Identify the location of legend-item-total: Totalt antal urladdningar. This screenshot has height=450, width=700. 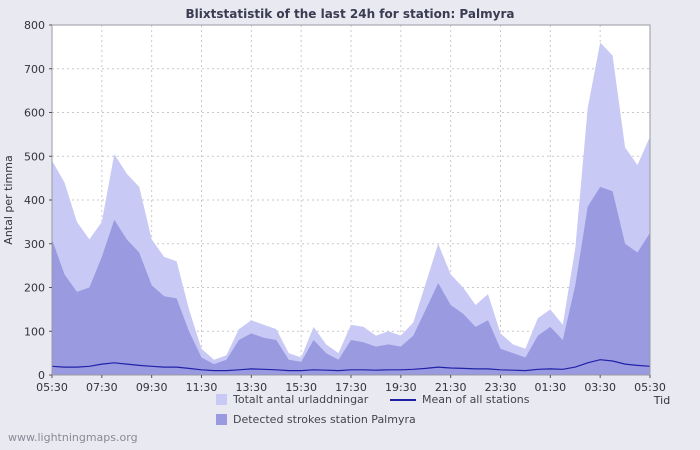
(292, 399).